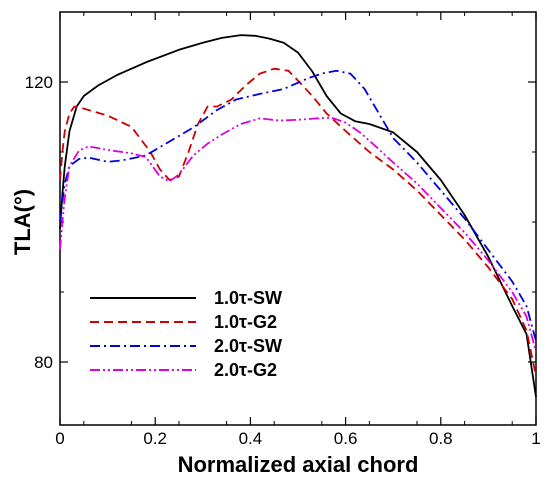  I want to click on x-axis-title: Normalized axial chord, so click(298, 464).